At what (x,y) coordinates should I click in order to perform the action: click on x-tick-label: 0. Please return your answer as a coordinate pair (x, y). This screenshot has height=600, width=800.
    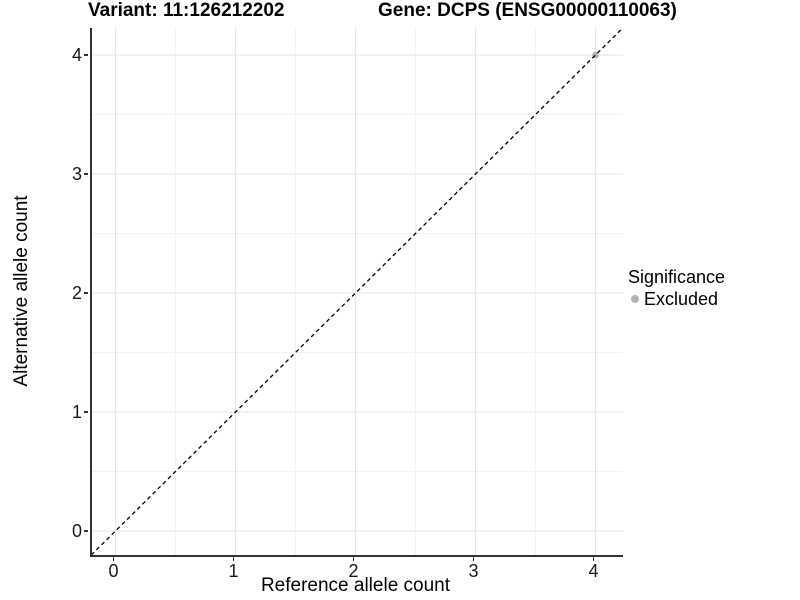
    Looking at the image, I should click on (113, 571).